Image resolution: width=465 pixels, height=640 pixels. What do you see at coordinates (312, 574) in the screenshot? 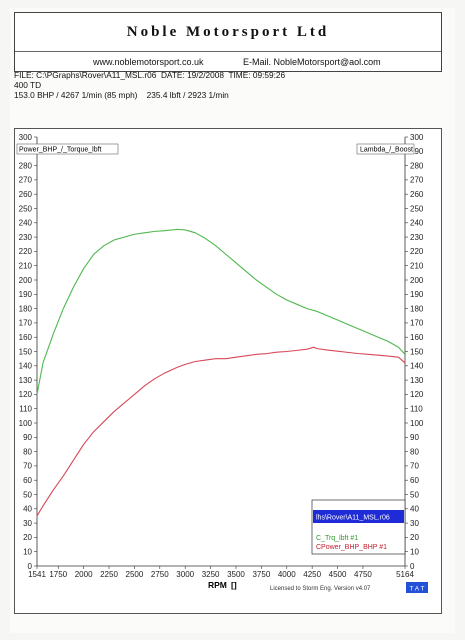
I see `x-tick-label: 4250` at bounding box center [312, 574].